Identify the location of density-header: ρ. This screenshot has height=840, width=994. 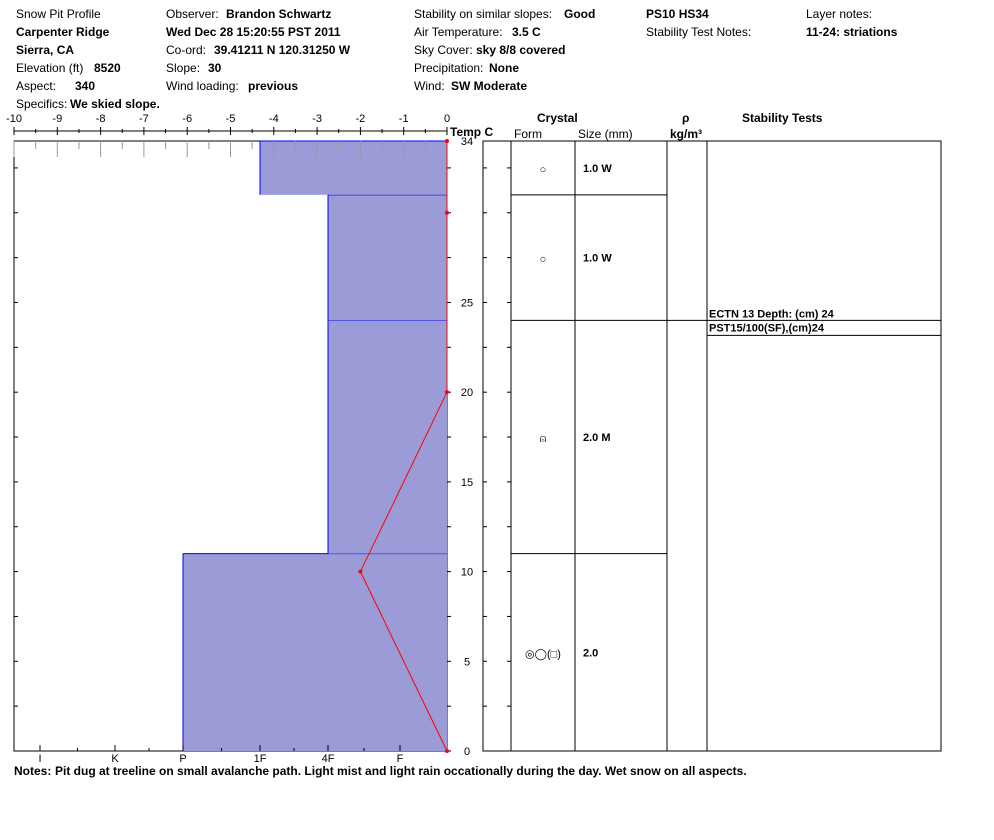
(686, 118).